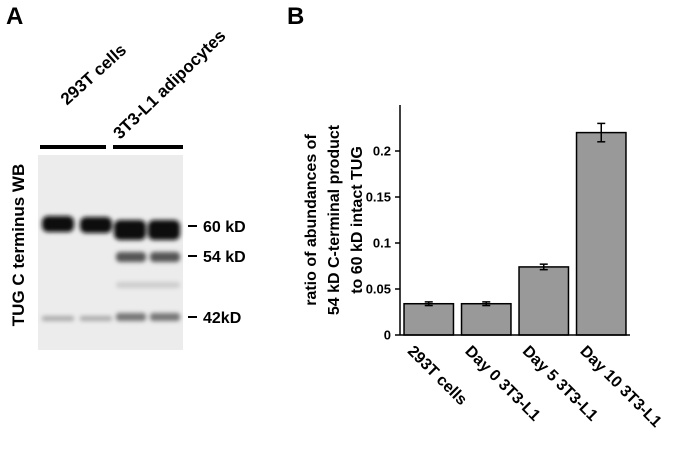 The width and height of the screenshot is (693, 450). Describe the element at coordinates (295, 16) in the screenshot. I see `panel-label: B` at that location.